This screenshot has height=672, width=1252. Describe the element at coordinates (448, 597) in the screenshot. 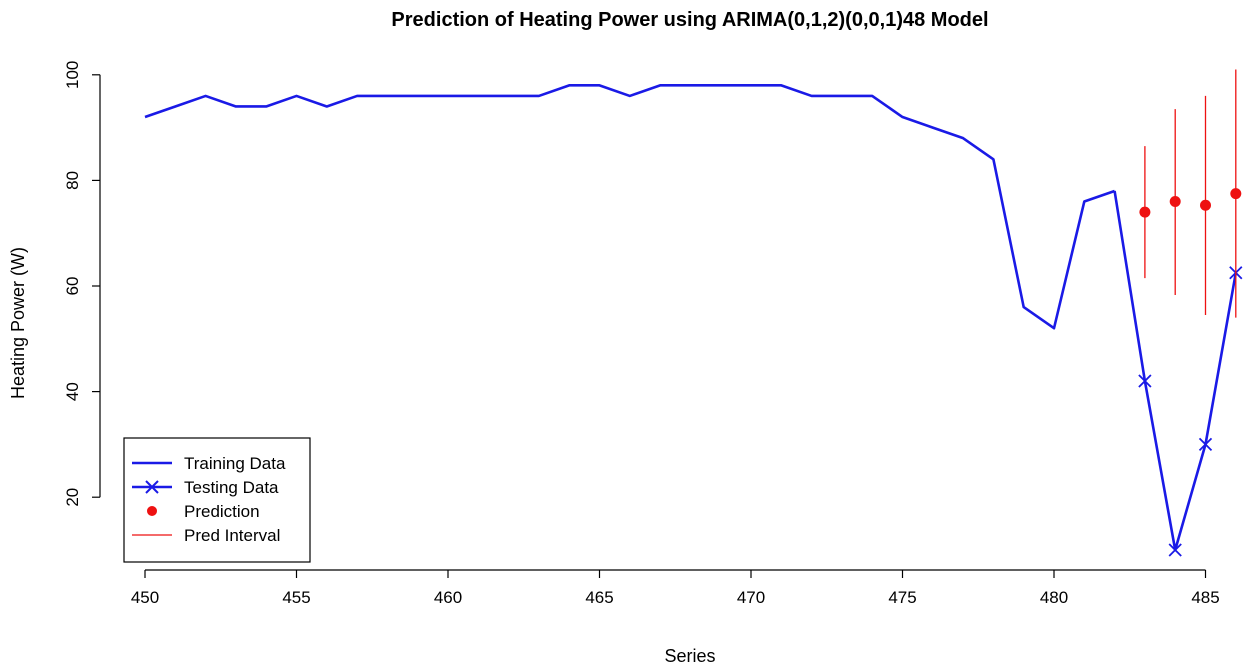

I see `x-tick-label: 460` at that location.